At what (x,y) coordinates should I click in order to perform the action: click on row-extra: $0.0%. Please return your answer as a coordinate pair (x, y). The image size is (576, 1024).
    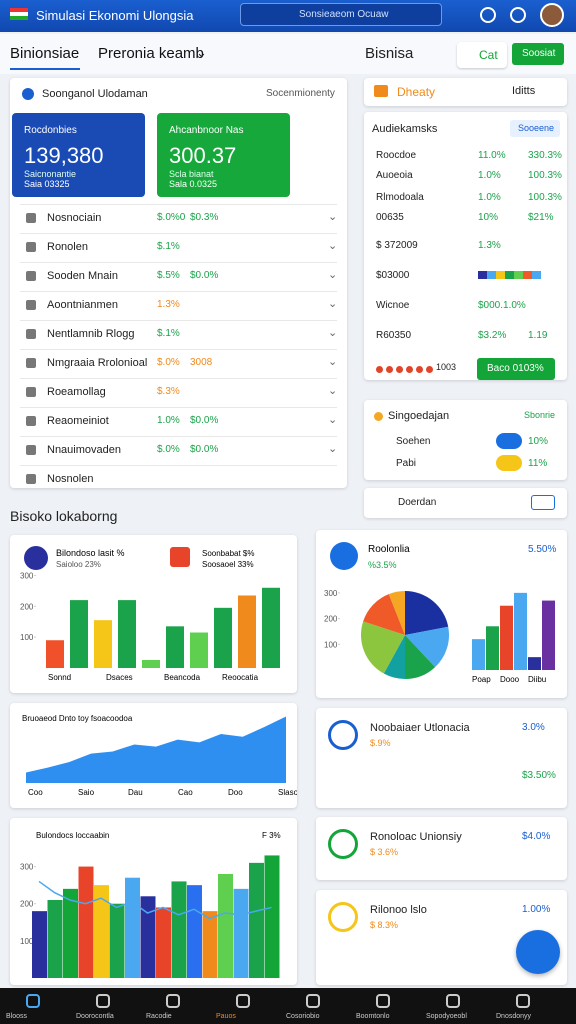
    Looking at the image, I should click on (204, 449).